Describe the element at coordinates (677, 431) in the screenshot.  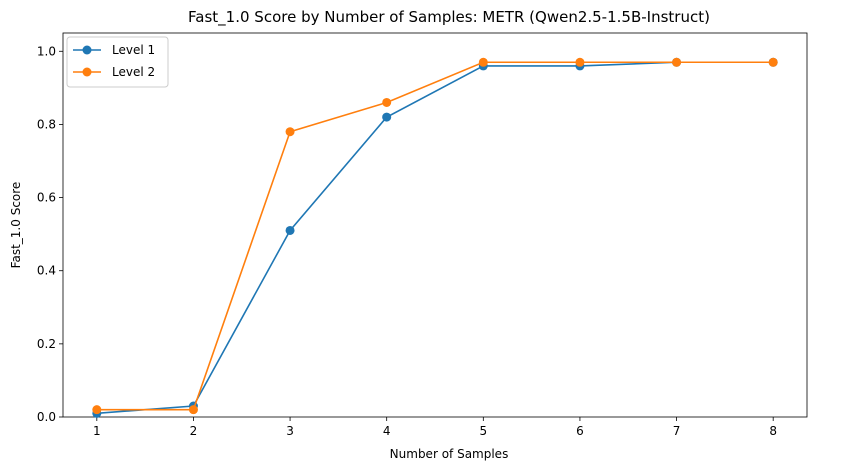
I see `x-tick-label: 7` at that location.